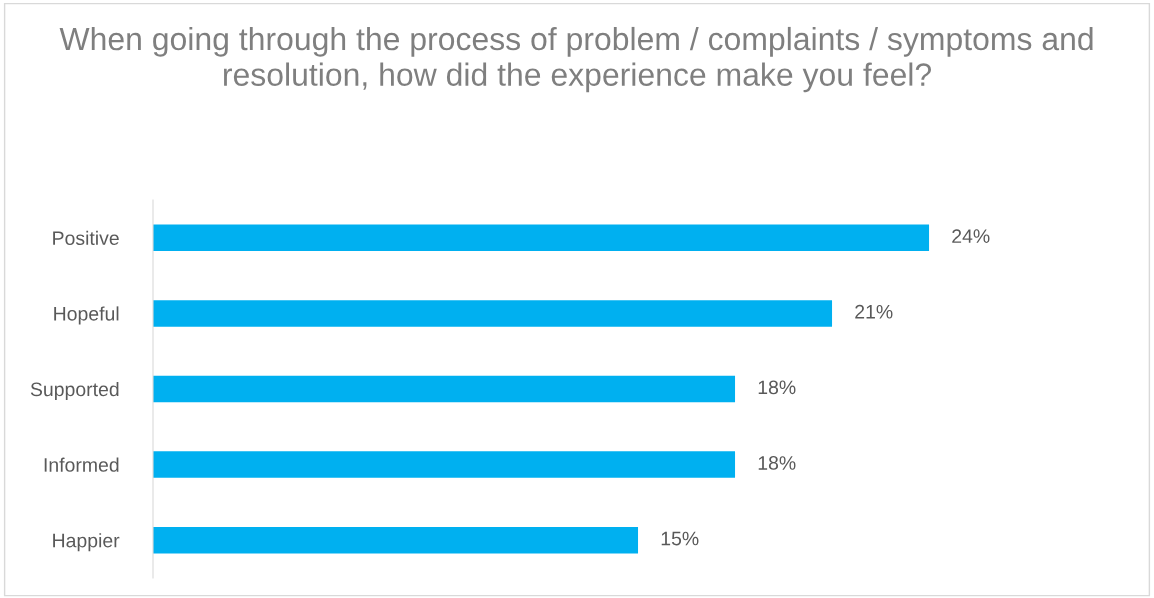  Describe the element at coordinates (874, 311) in the screenshot. I see `data-label: 21%` at that location.